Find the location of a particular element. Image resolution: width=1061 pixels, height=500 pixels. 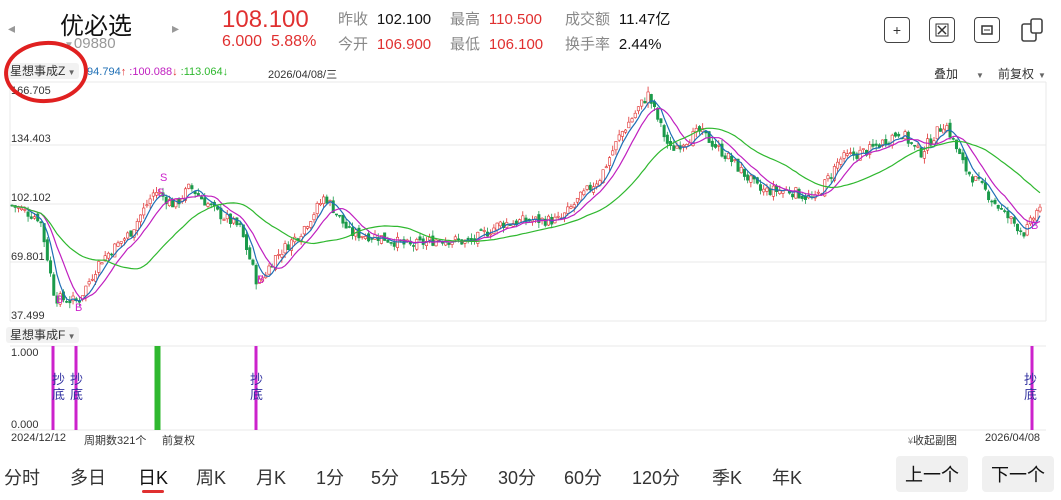

stock-name: 优必选 is located at coordinates (96, 26).